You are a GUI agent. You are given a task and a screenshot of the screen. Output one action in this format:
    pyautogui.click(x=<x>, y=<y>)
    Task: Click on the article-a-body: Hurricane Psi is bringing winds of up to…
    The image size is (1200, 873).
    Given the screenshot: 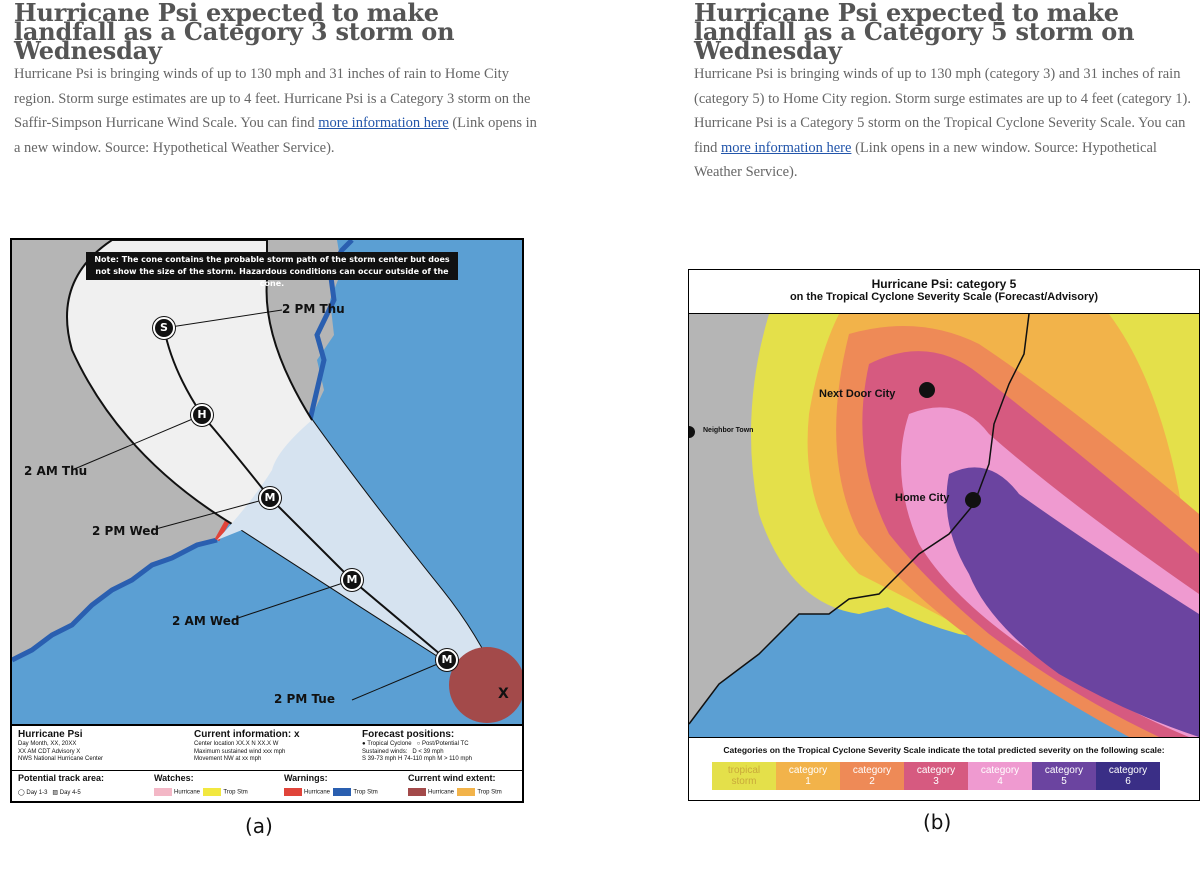 What is the action you would take?
    pyautogui.click(x=275, y=111)
    